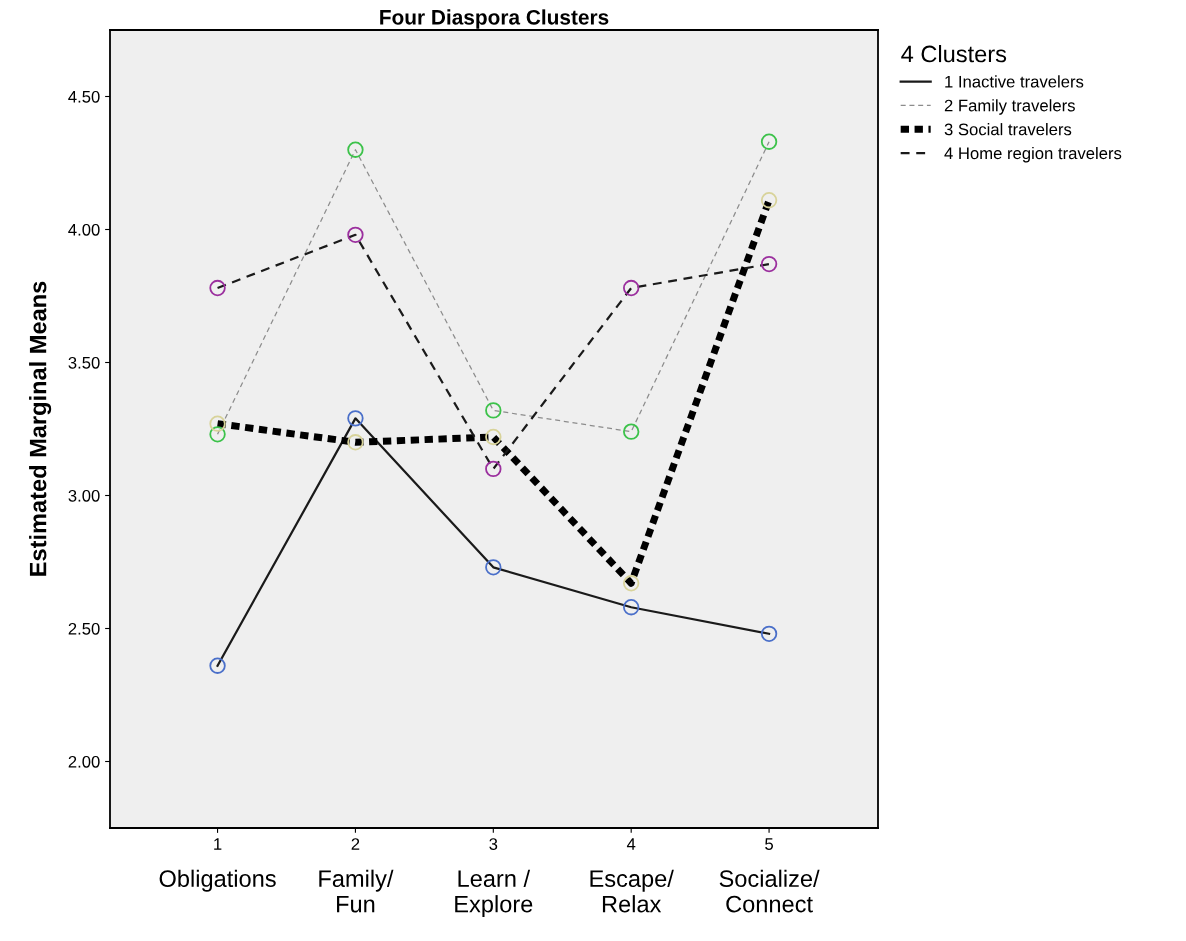  What do you see at coordinates (218, 844) in the screenshot?
I see `x-tick-label: 1` at bounding box center [218, 844].